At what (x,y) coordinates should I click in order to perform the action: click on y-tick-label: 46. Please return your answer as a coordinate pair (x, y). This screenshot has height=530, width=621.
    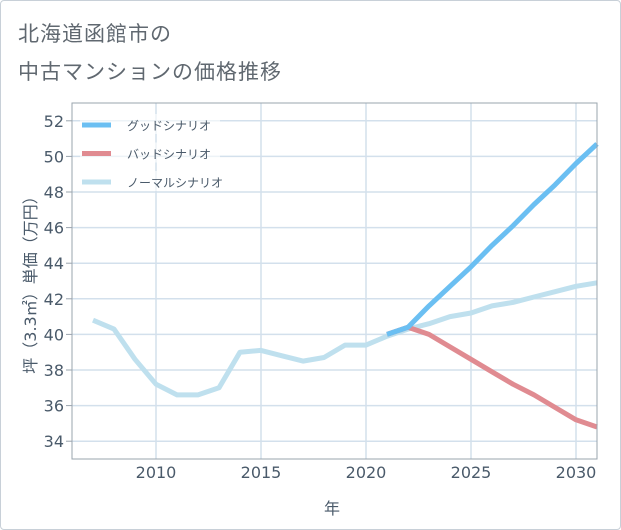
    Looking at the image, I should click on (54, 228).